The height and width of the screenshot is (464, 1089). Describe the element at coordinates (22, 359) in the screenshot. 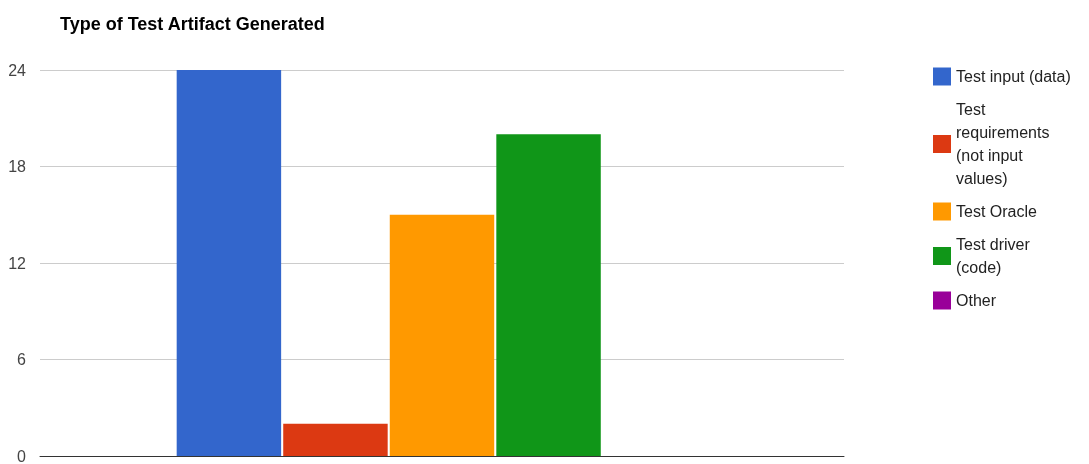

I see `y-tick-label: 6` at that location.